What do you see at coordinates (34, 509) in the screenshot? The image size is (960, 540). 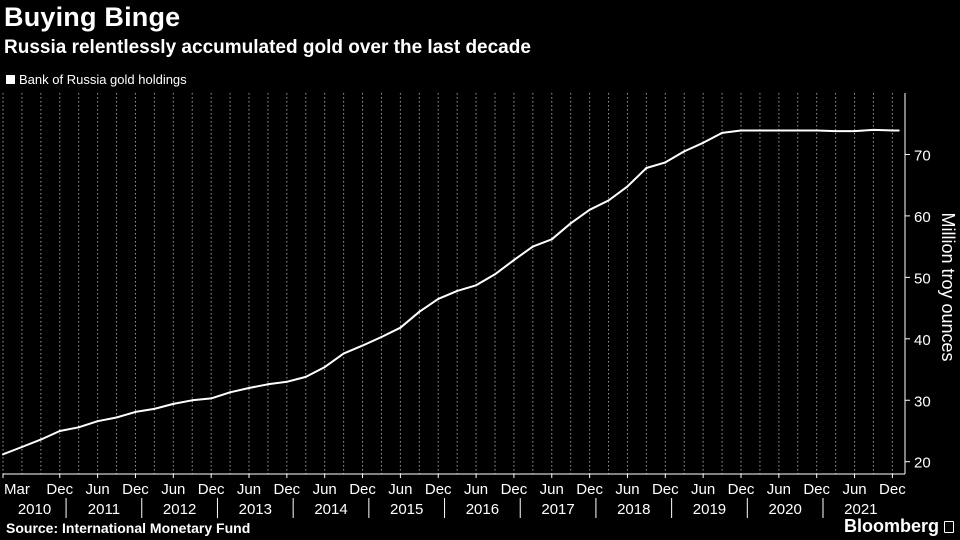 I see `x-tick-label-year: 2010` at bounding box center [34, 509].